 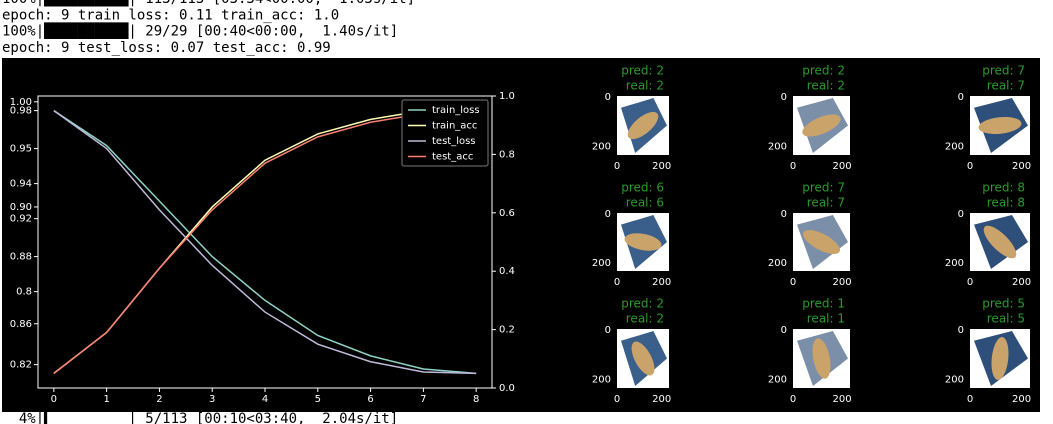 I want to click on pred-title: pred: 1, so click(x=823, y=304).